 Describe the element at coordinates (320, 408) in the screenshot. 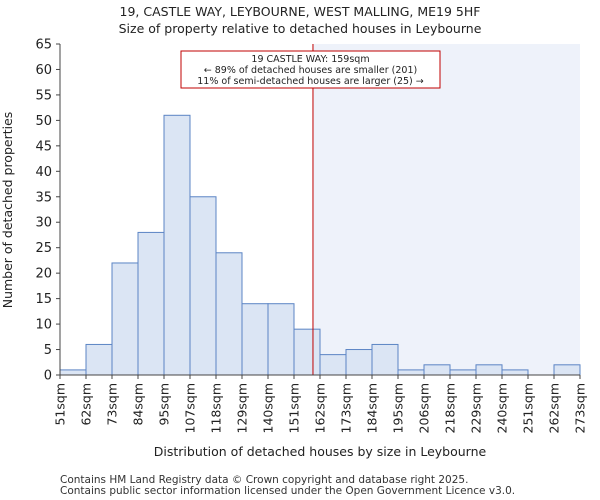

I see `x-tick-label: 162sqm` at that location.